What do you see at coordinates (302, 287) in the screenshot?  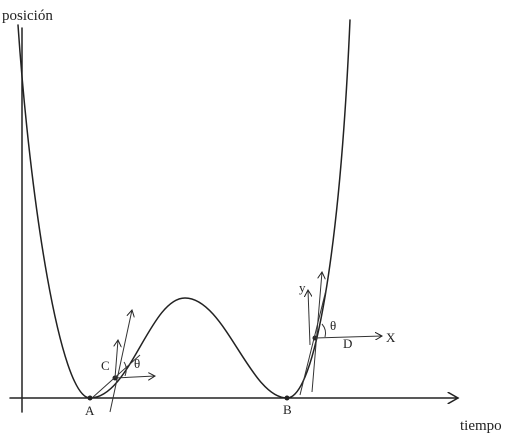 I see `axis-letter: y` at bounding box center [302, 287].